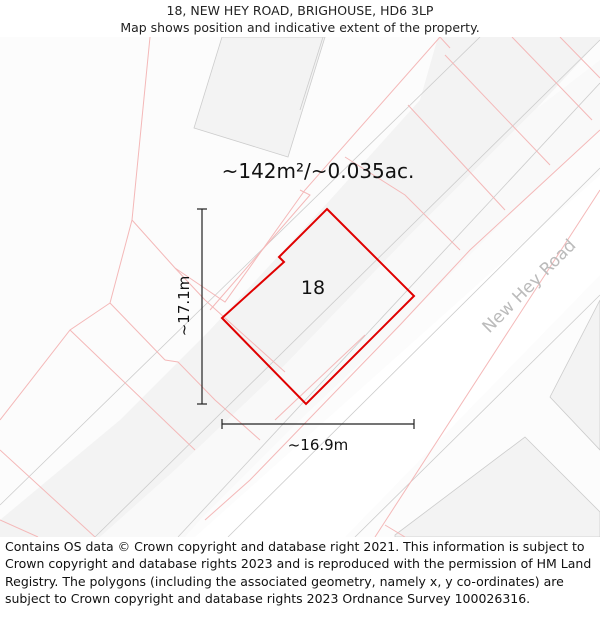  Describe the element at coordinates (202, 306) in the screenshot. I see `height-dimension-line` at that location.